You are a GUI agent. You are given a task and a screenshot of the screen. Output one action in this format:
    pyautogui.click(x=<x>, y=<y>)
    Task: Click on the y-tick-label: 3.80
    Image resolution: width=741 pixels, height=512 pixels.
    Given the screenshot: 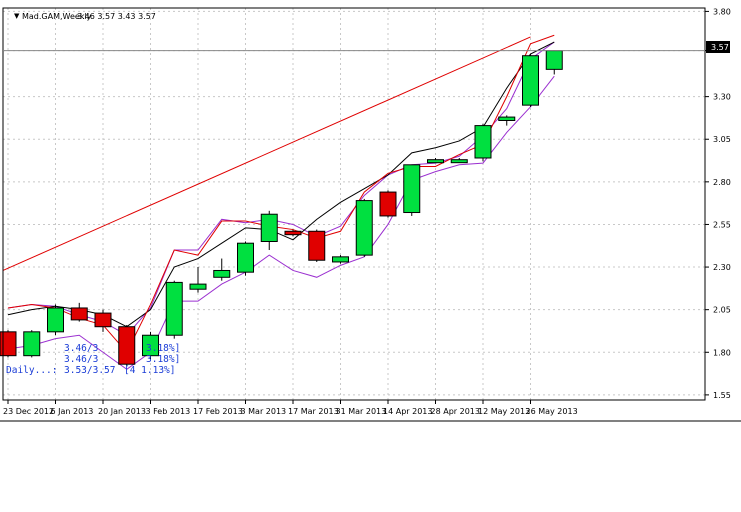 What is the action you would take?
    pyautogui.click(x=722, y=11)
    